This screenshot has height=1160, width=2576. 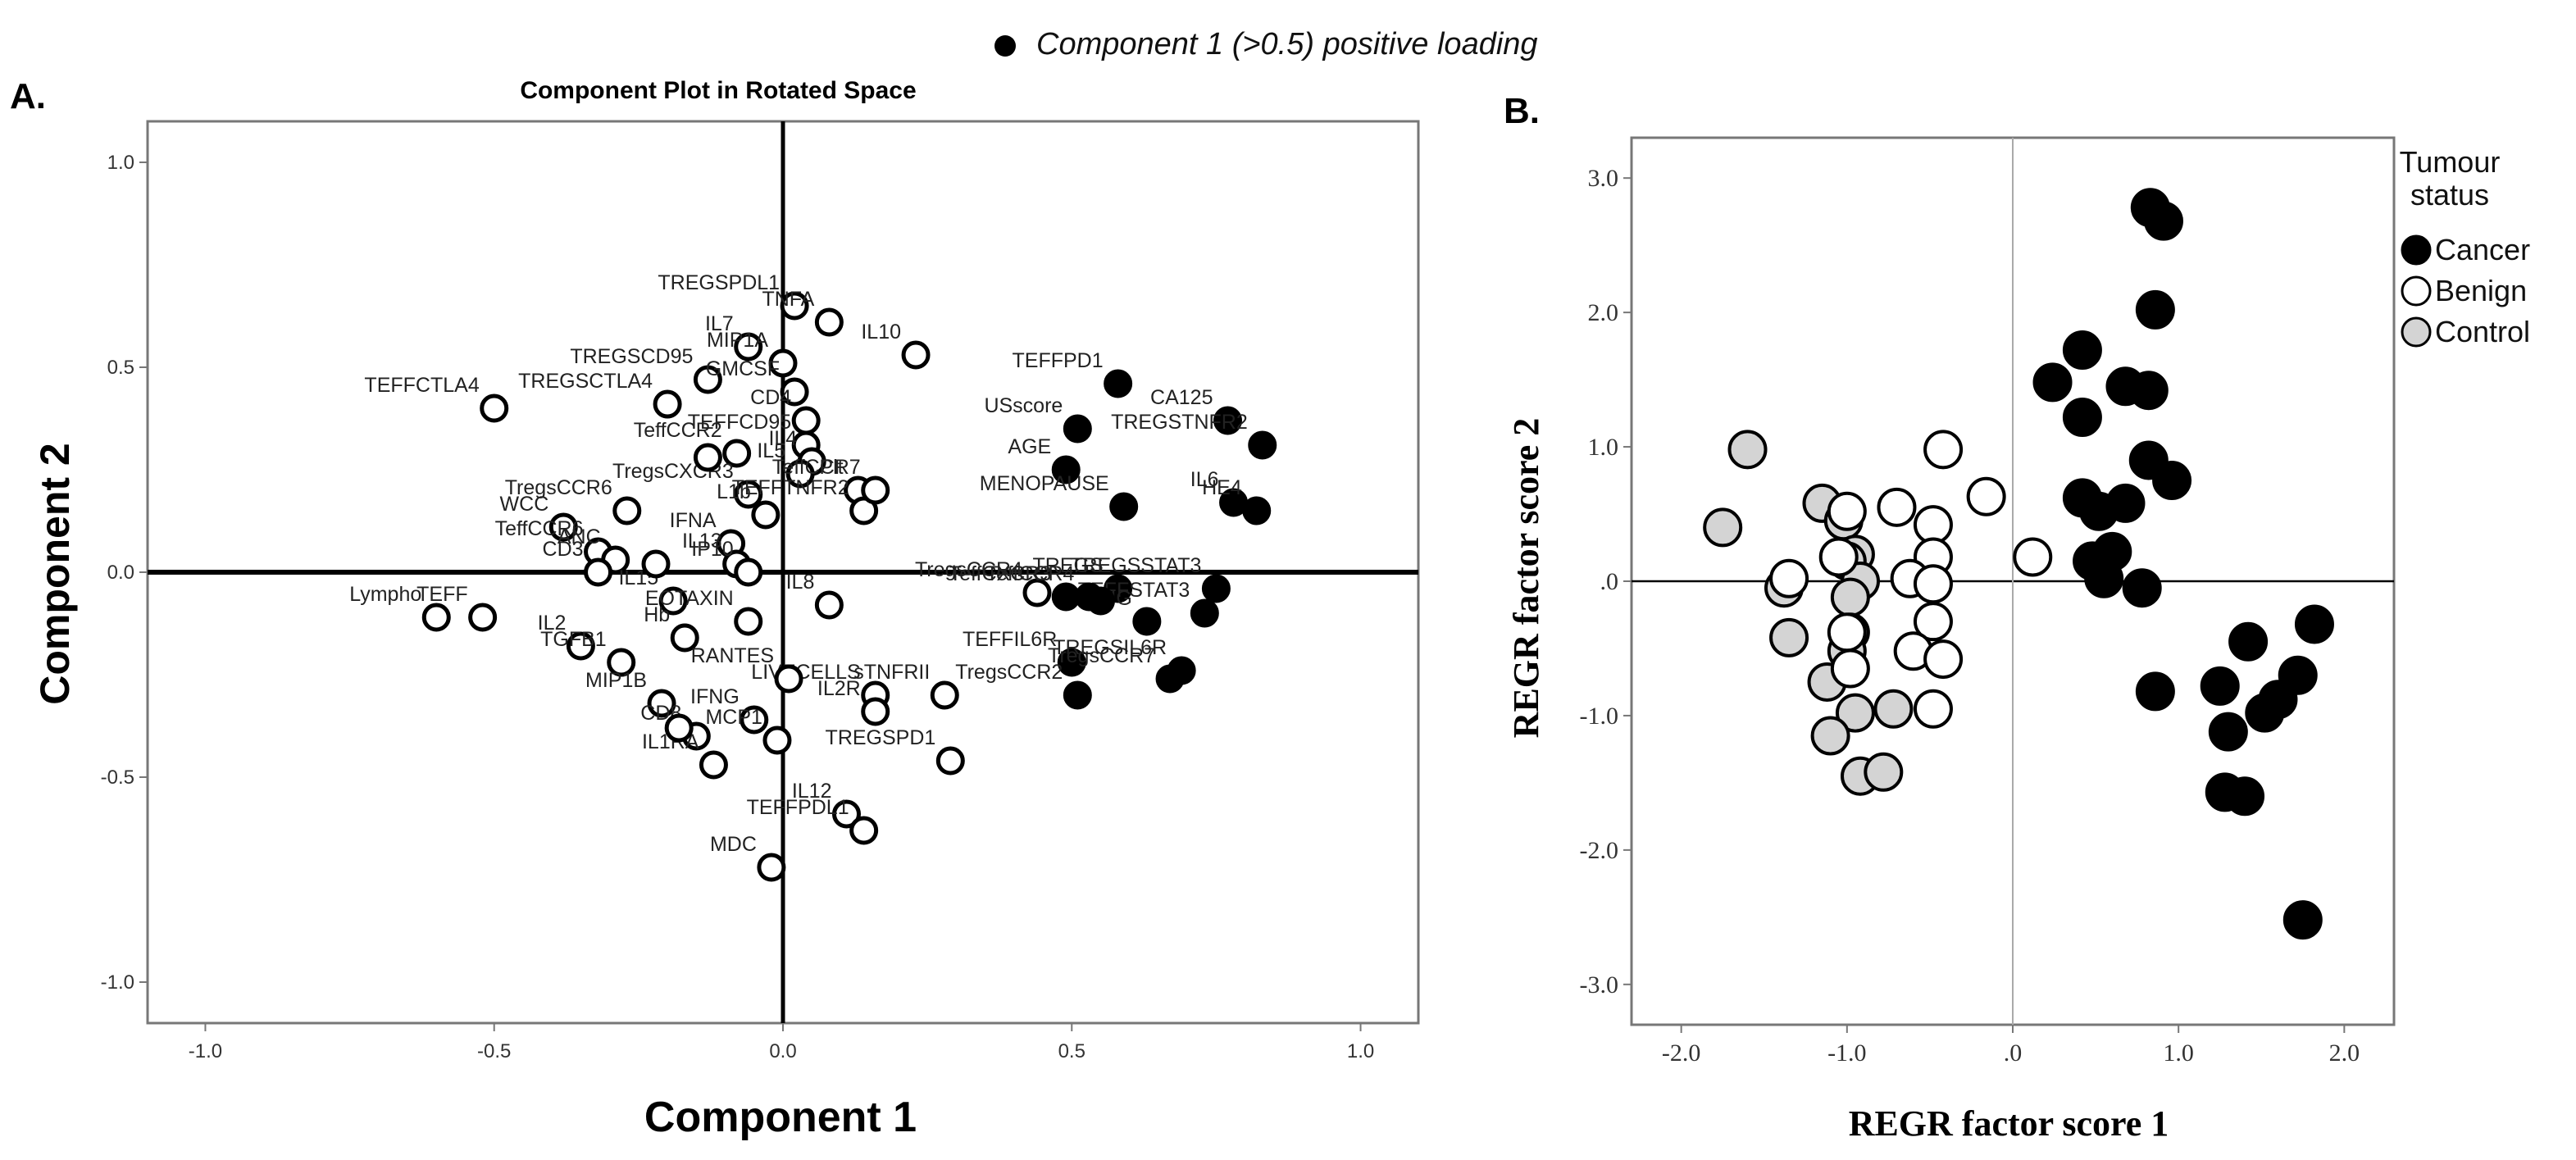 I want to click on loading-point-label: TREGS, so click(x=1068, y=565).